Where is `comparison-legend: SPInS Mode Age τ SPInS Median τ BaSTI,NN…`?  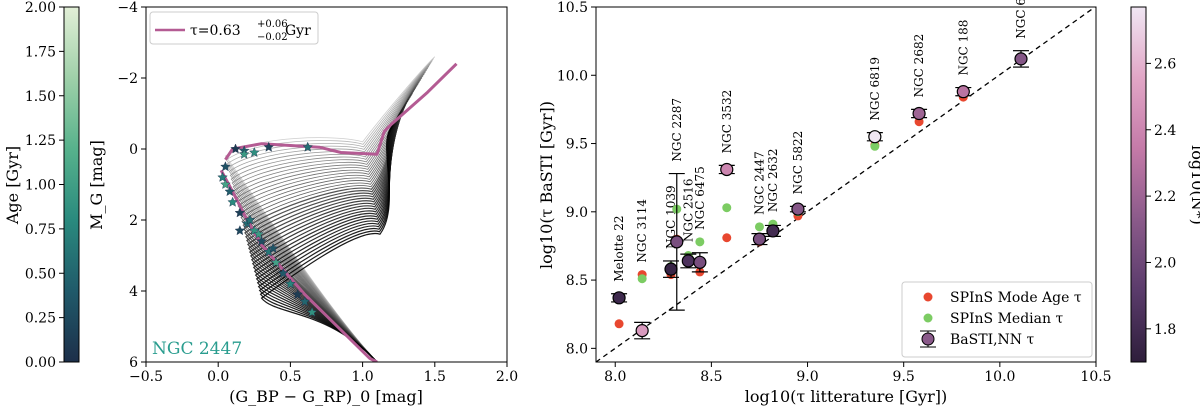 comparison-legend: SPInS Mode Age τ SPInS Median τ BaSTI,NN… is located at coordinates (997, 319).